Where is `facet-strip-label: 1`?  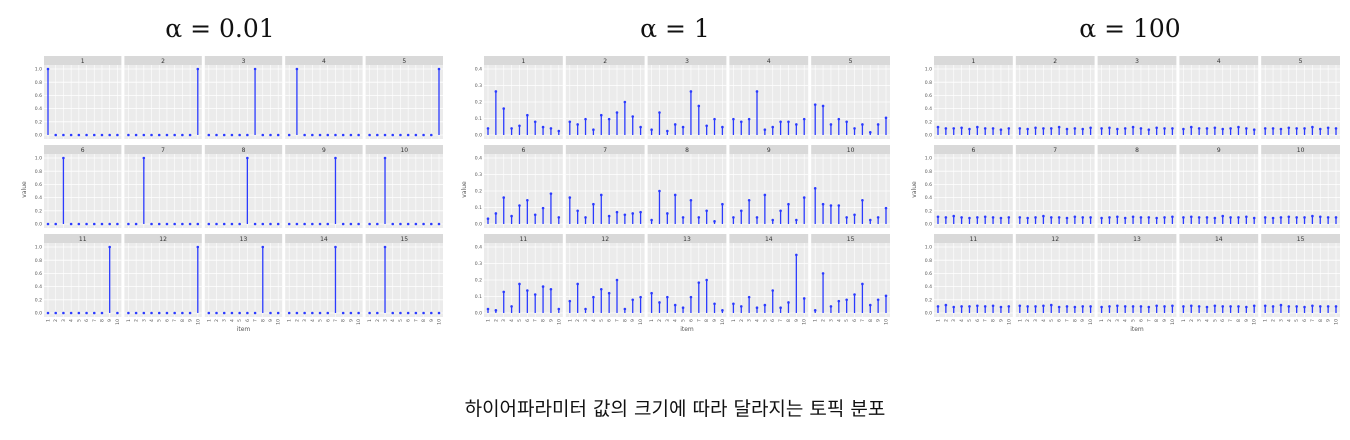 facet-strip-label: 1 is located at coordinates (973, 61).